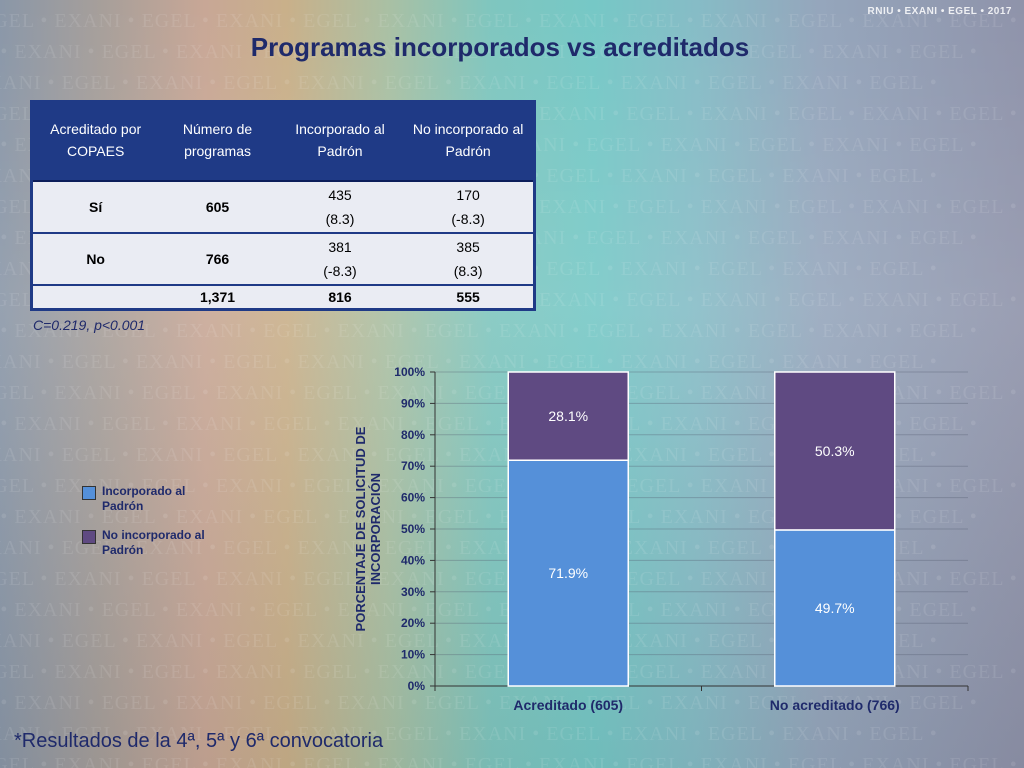 Image resolution: width=1024 pixels, height=768 pixels. I want to click on y-axis-title: INCORPORACIÓN, so click(375, 529).